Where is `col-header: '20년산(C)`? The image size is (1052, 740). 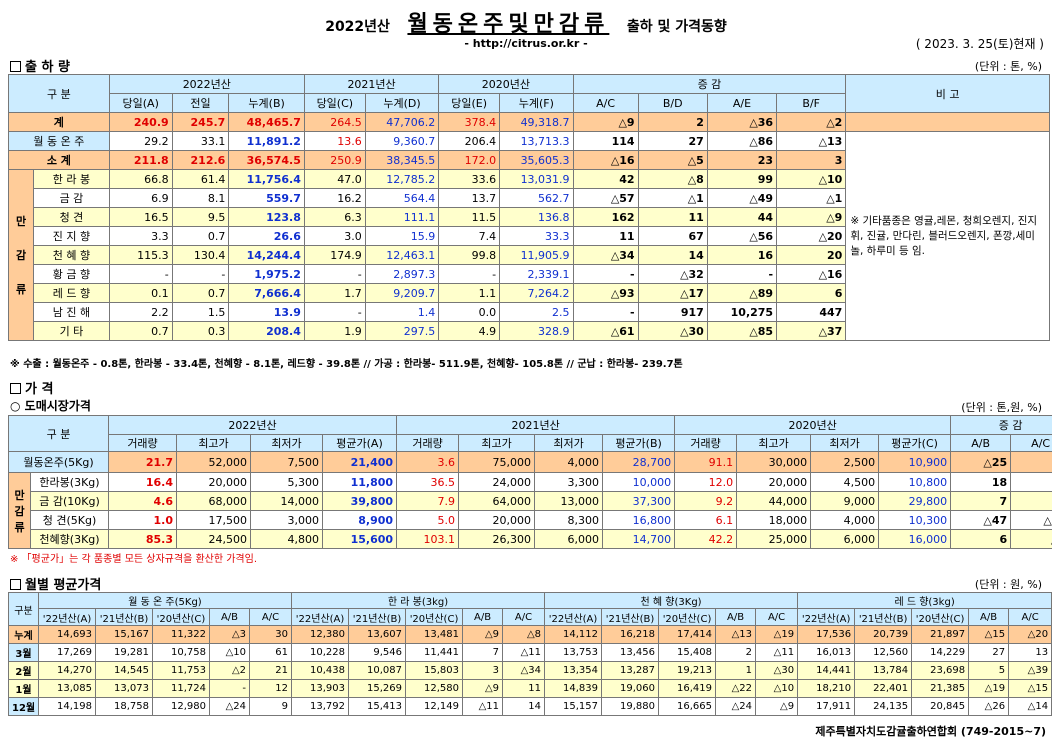 col-header: '20년산(C) is located at coordinates (940, 617).